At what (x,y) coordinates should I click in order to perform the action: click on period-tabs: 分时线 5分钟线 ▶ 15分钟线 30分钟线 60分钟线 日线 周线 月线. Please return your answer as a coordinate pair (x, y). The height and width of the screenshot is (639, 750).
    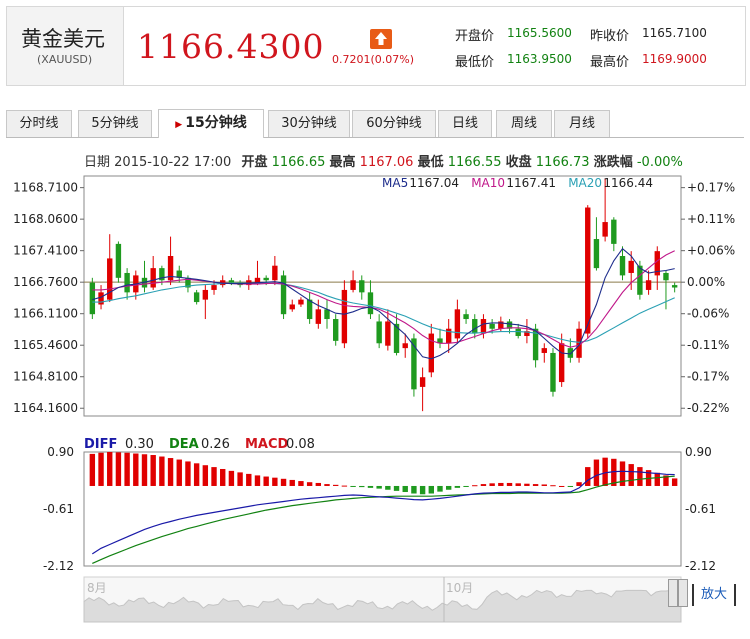
    Looking at the image, I should click on (375, 123).